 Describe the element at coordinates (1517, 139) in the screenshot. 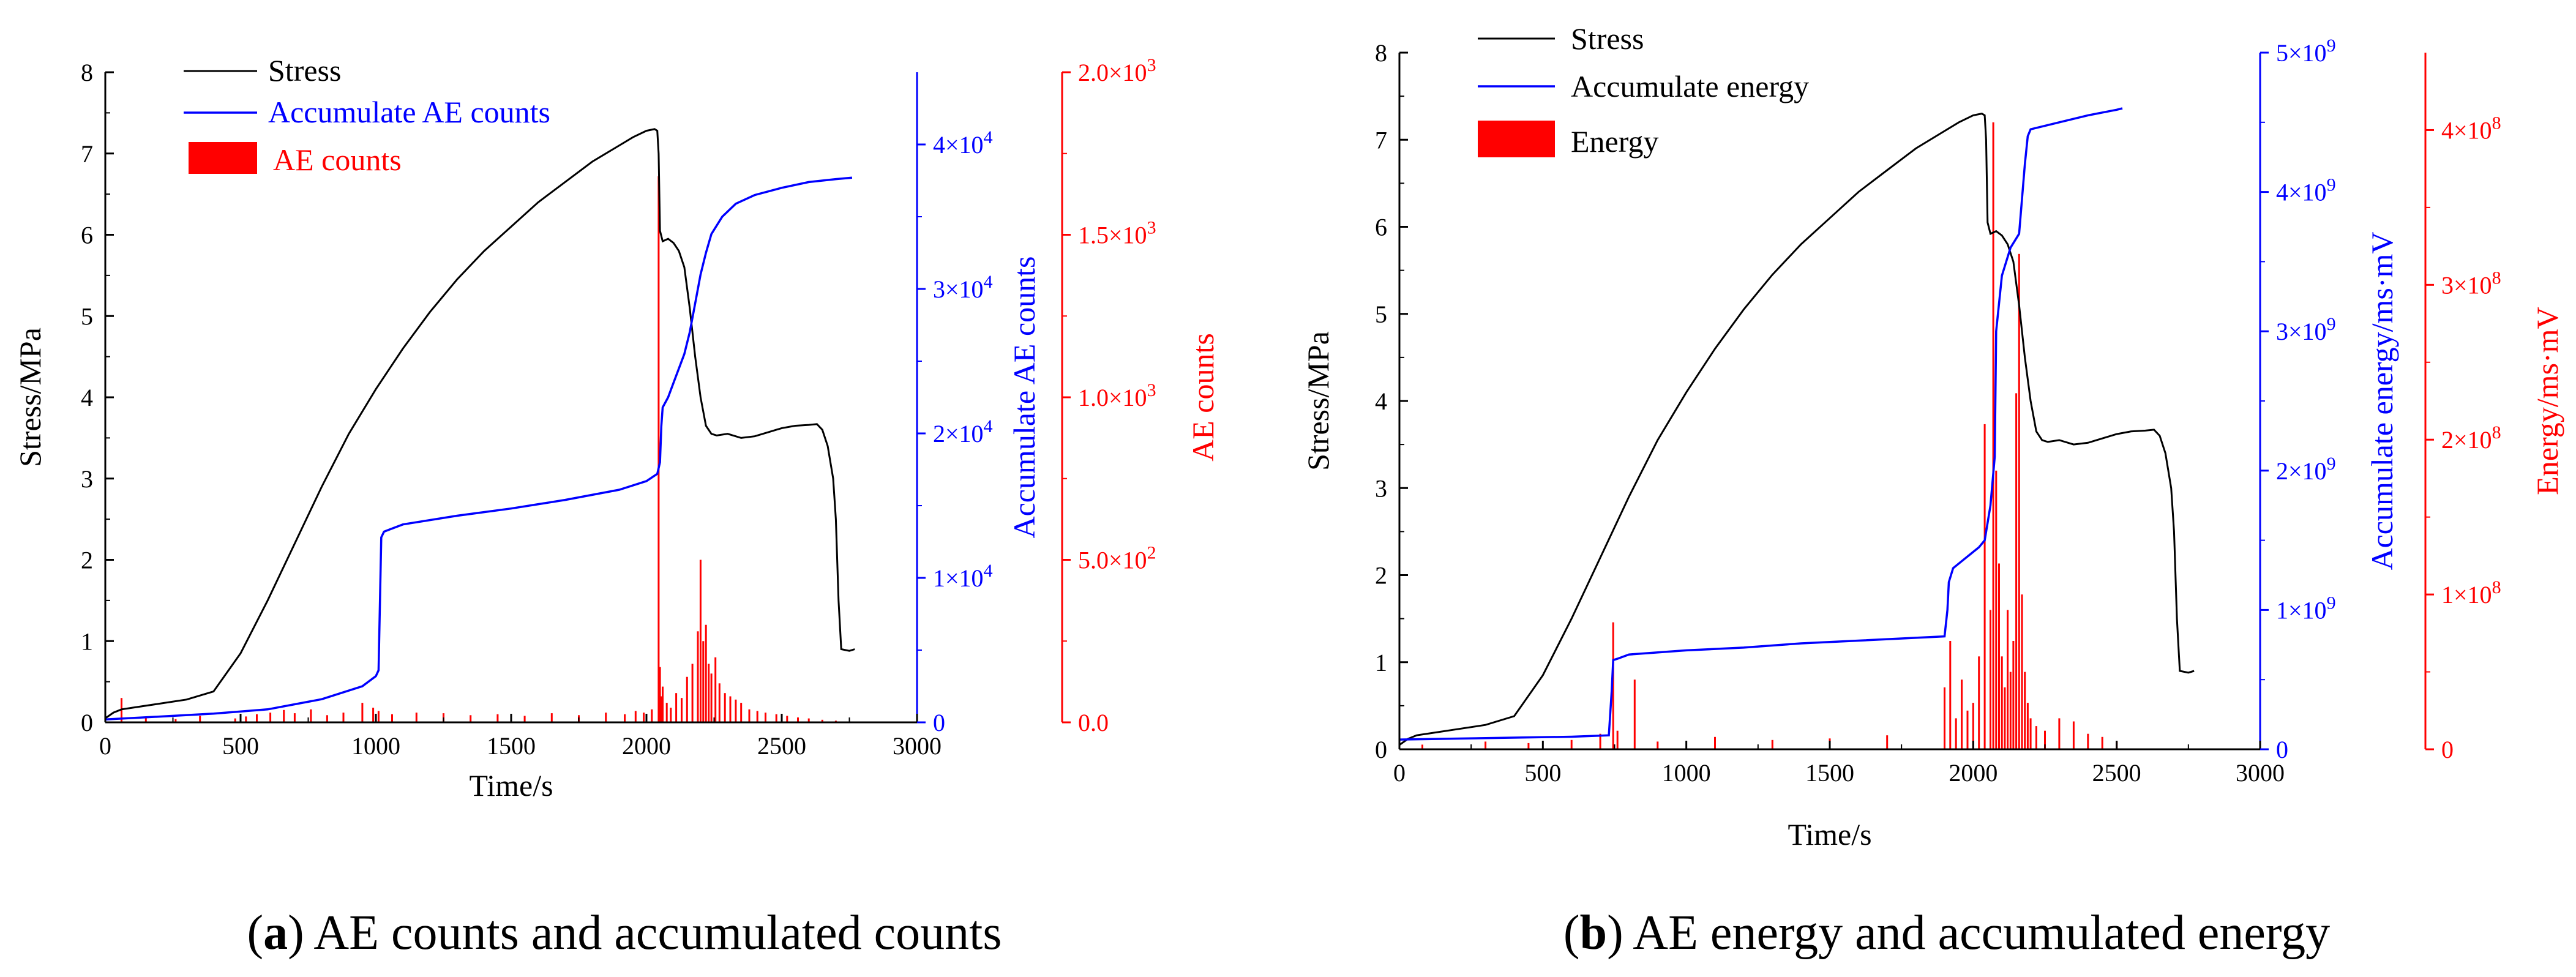

I see `b-legend-bars-swatch` at that location.